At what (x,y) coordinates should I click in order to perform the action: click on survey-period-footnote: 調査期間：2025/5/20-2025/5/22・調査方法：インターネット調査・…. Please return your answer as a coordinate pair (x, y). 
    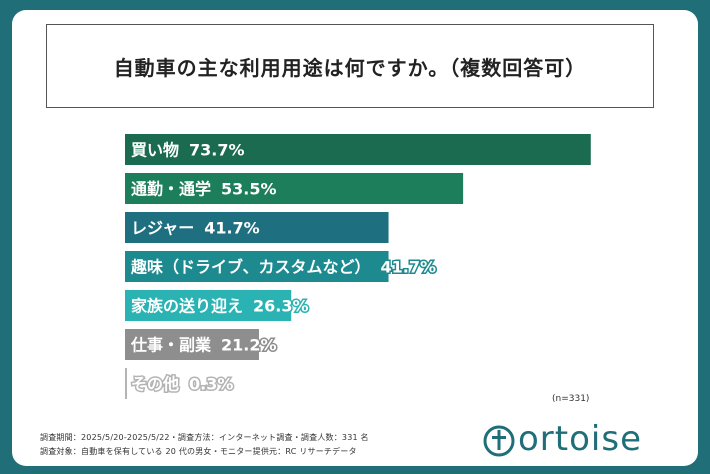
    Looking at the image, I should click on (204, 437).